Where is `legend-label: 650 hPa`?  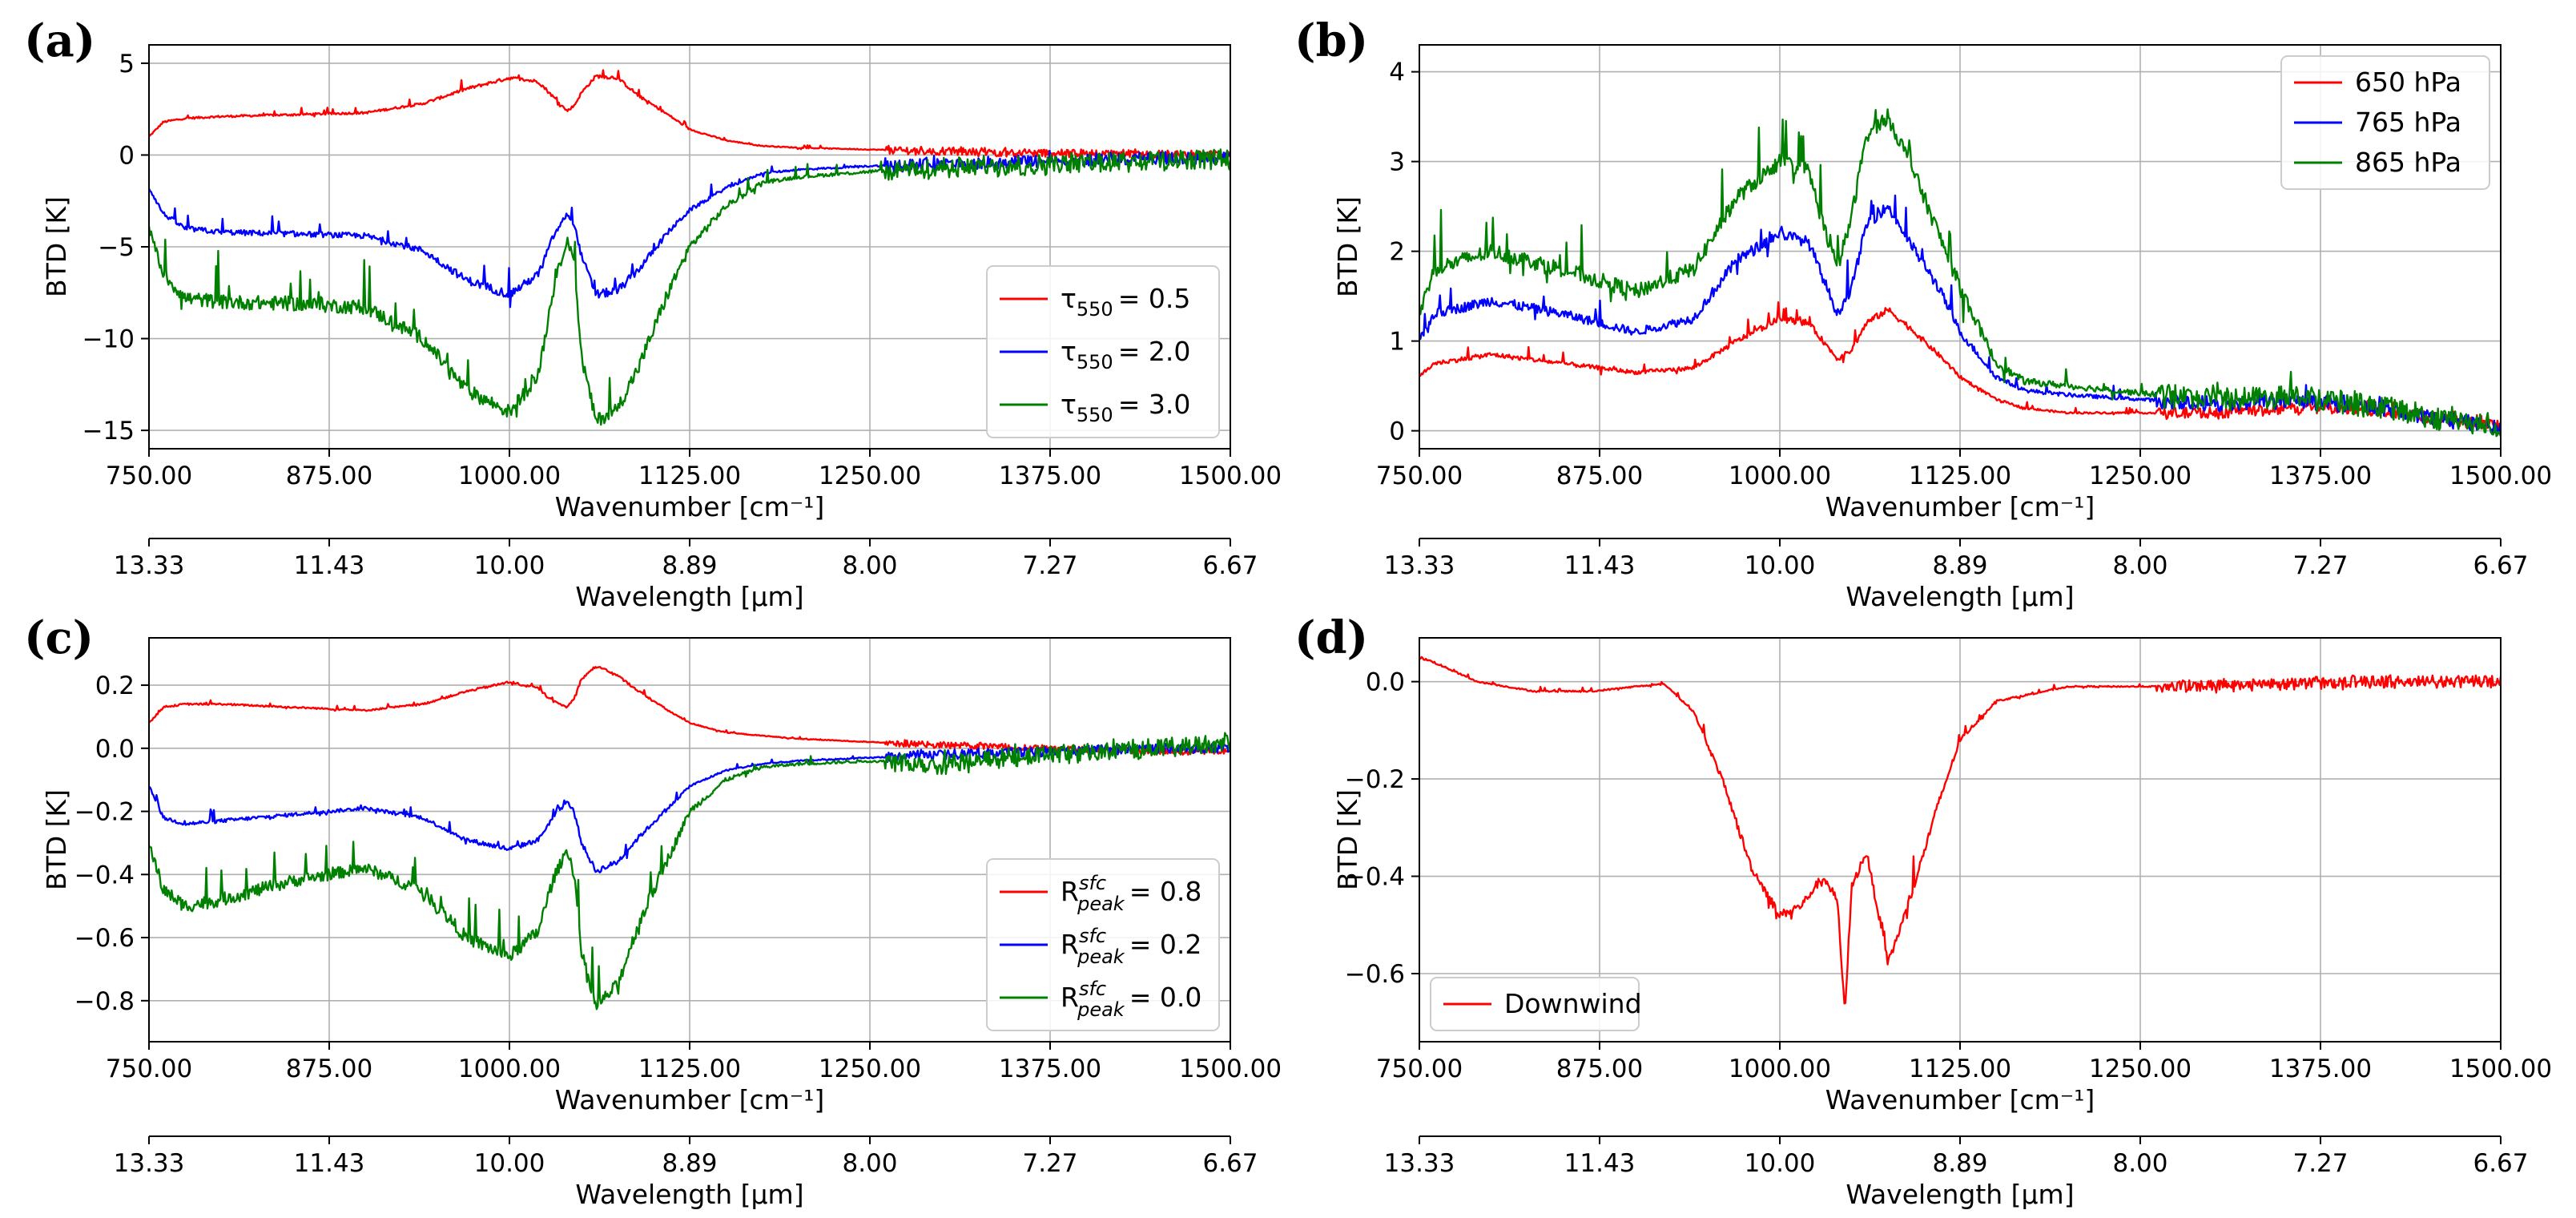
legend-label: 650 hPa is located at coordinates (2408, 82).